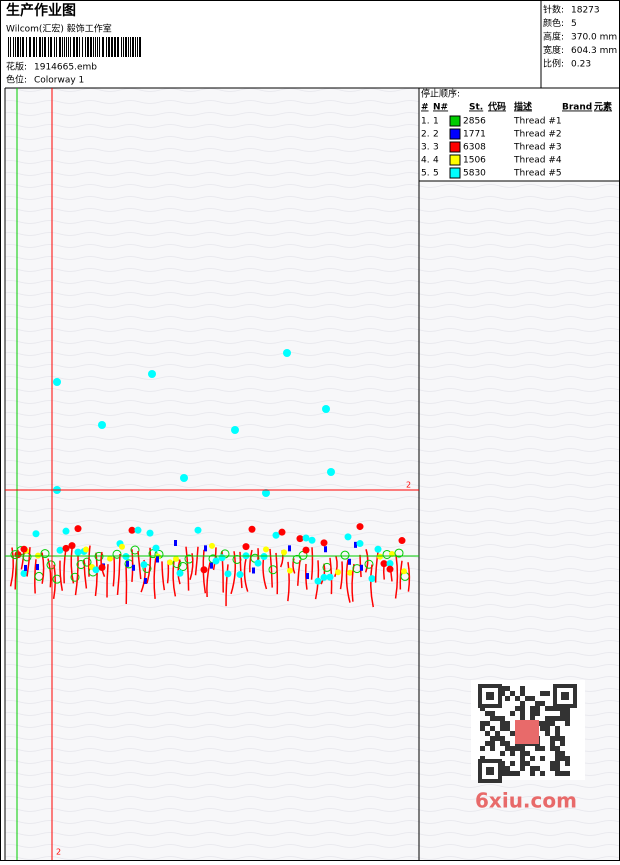 This screenshot has height=865, width=620. I want to click on stat-label: 宽度:, so click(553, 50).